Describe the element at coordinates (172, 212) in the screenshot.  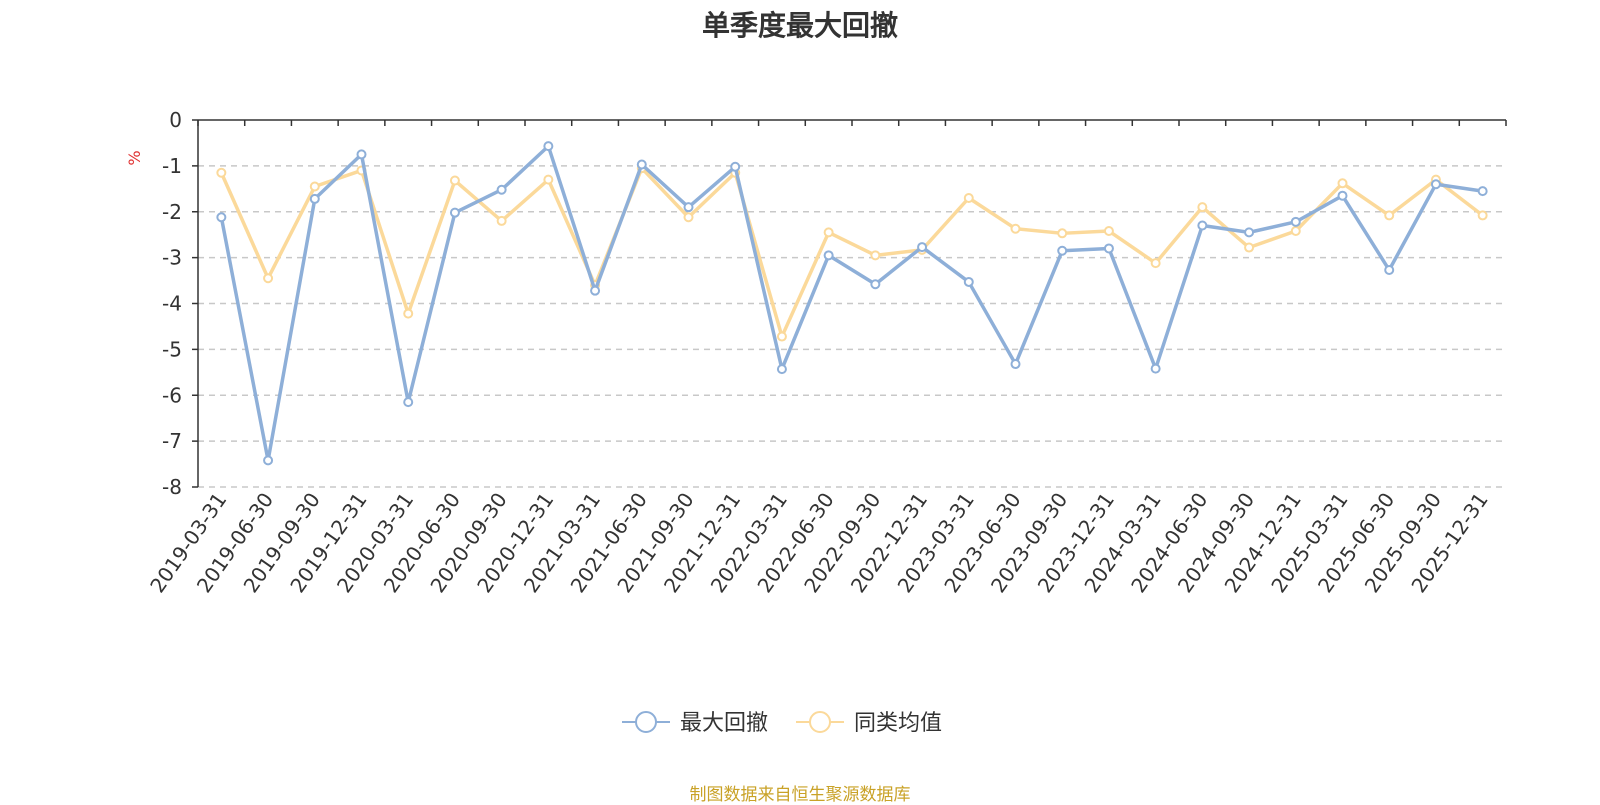
I see `y-tick-label: -2` at that location.